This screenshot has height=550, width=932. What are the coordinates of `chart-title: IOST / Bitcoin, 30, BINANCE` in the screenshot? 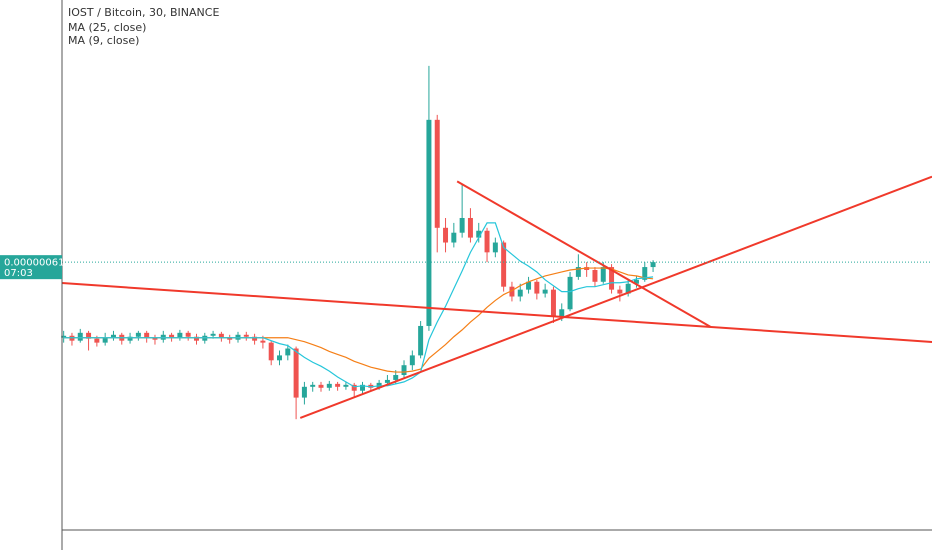 It's located at (143, 12).